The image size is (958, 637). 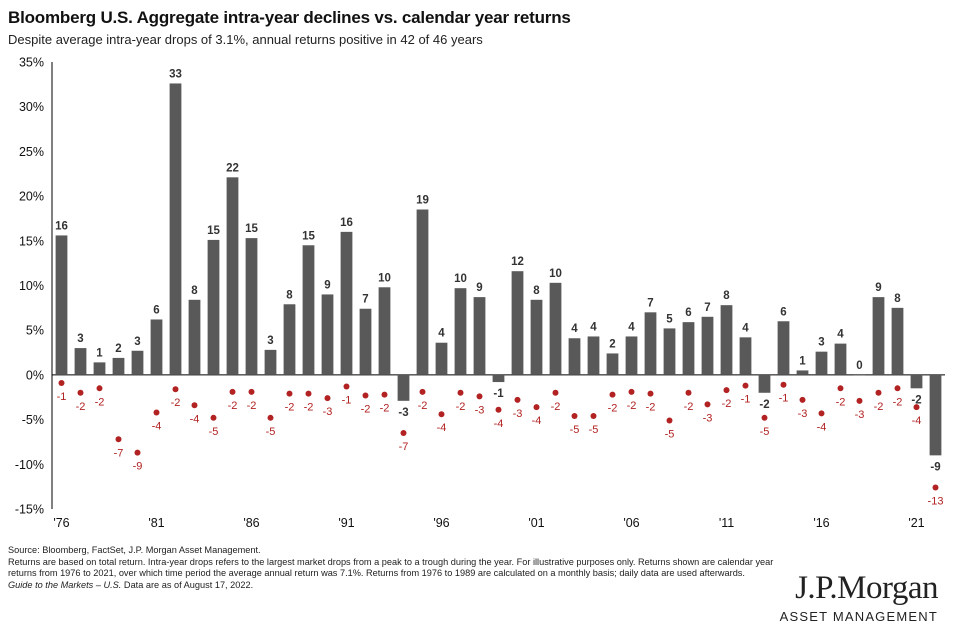 I want to click on return-label: 16, so click(x=346, y=223).